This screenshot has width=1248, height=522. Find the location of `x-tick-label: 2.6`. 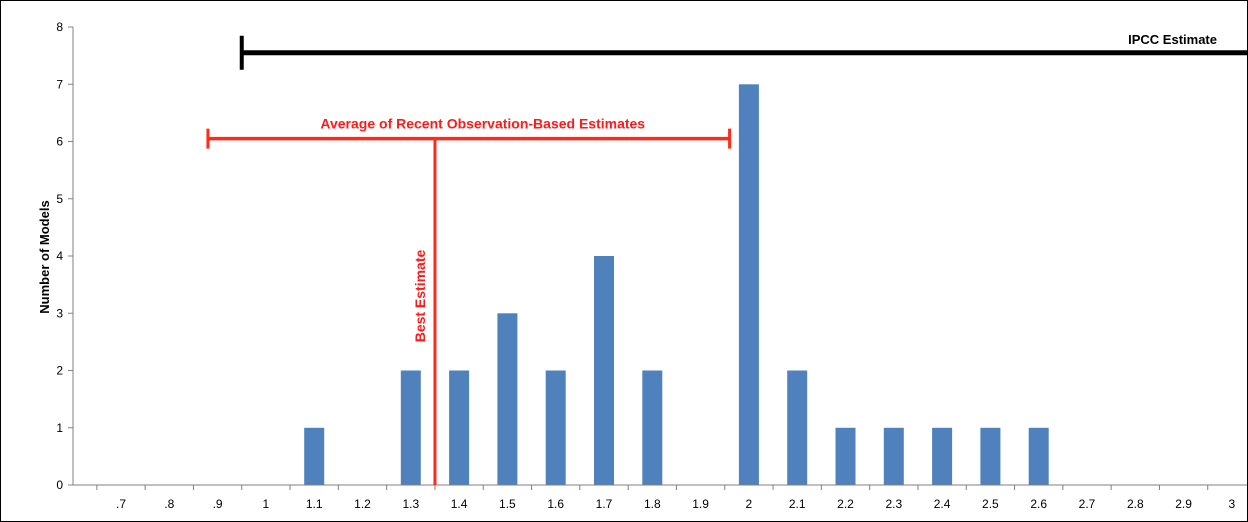

x-tick-label: 2.6 is located at coordinates (1038, 504).